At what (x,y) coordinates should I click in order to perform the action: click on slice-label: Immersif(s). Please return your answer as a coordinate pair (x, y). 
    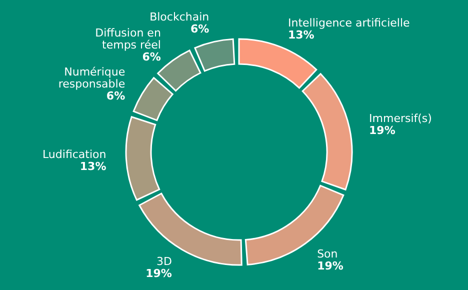
    Looking at the image, I should click on (400, 119).